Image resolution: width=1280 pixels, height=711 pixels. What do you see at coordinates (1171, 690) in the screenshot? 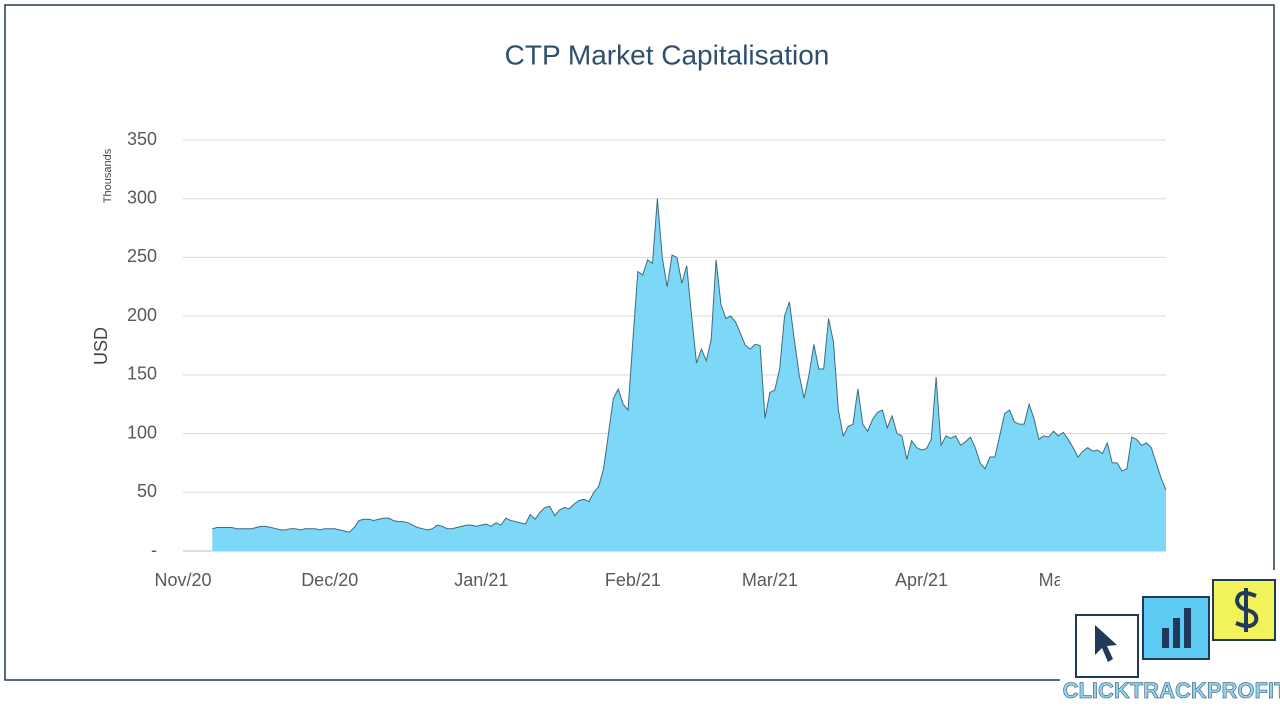
I see `logo-text: CLICKTRACKPROFIT` at bounding box center [1171, 690].